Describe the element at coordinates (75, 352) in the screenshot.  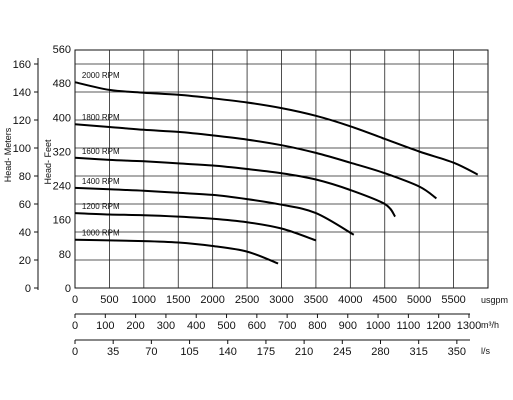
I see `ls-tick-label: 0` at that location.